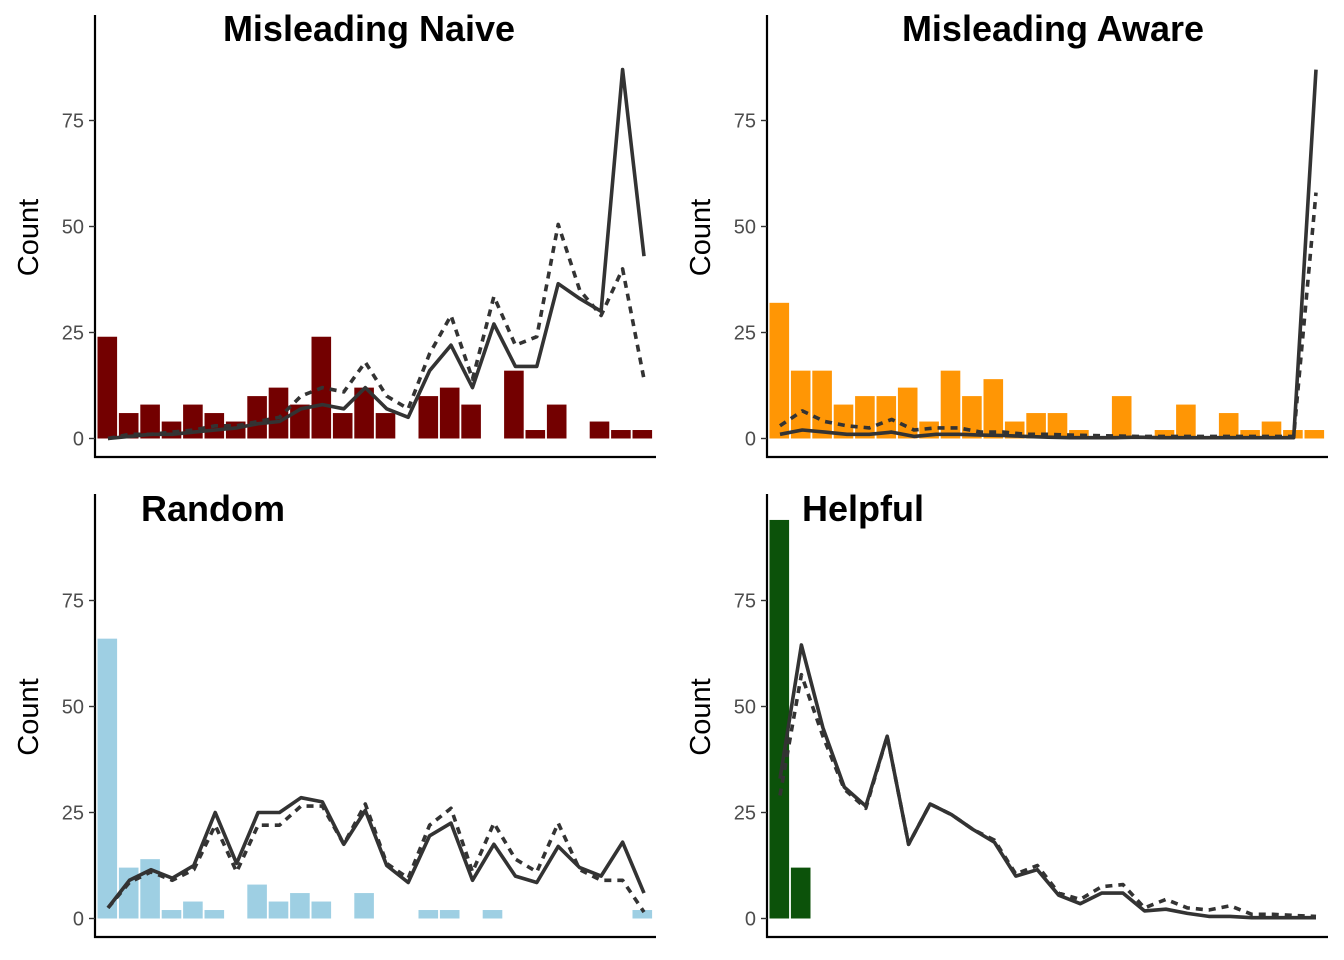 This screenshot has width=1344, height=960. What do you see at coordinates (863, 508) in the screenshot?
I see `panel-title: Helpful` at bounding box center [863, 508].